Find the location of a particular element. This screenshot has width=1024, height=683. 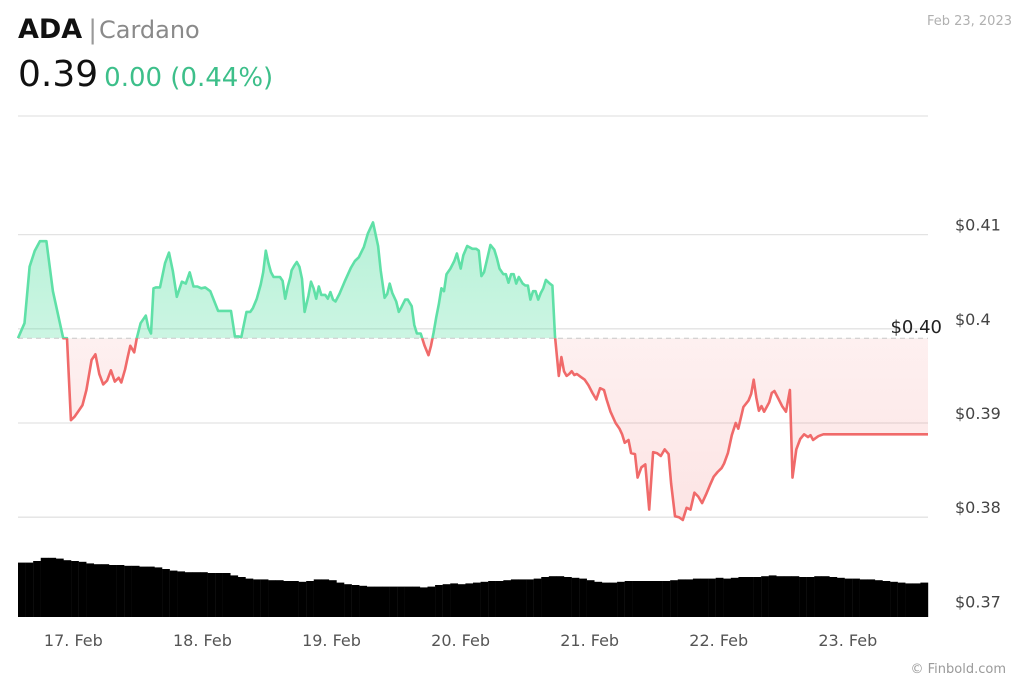

reference-label: $0.40 is located at coordinates (916, 327).